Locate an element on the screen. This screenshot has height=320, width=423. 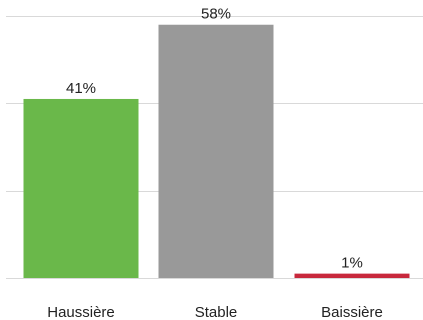
value-label-3: 1% is located at coordinates (352, 263).